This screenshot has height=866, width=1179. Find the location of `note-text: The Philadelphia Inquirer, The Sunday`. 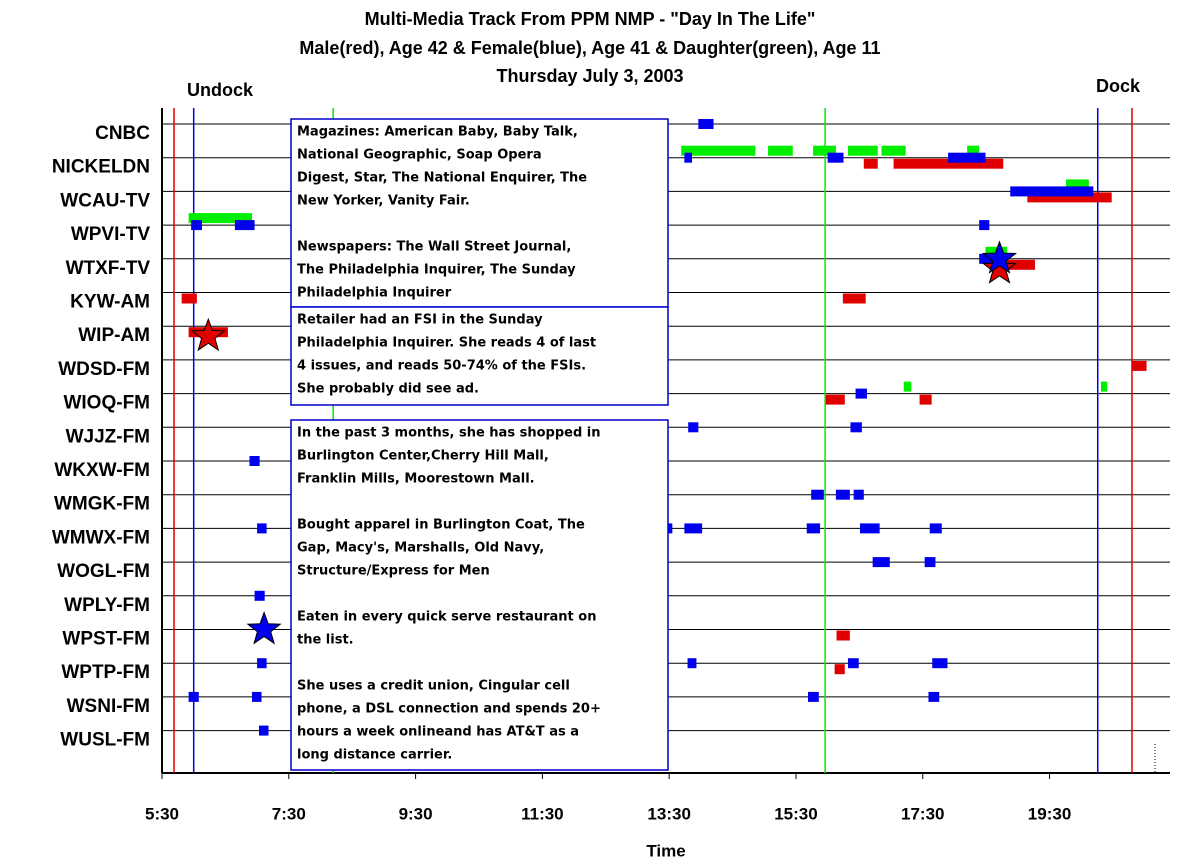

note-text: The Philadelphia Inquirer, The Sunday is located at coordinates (436, 270).